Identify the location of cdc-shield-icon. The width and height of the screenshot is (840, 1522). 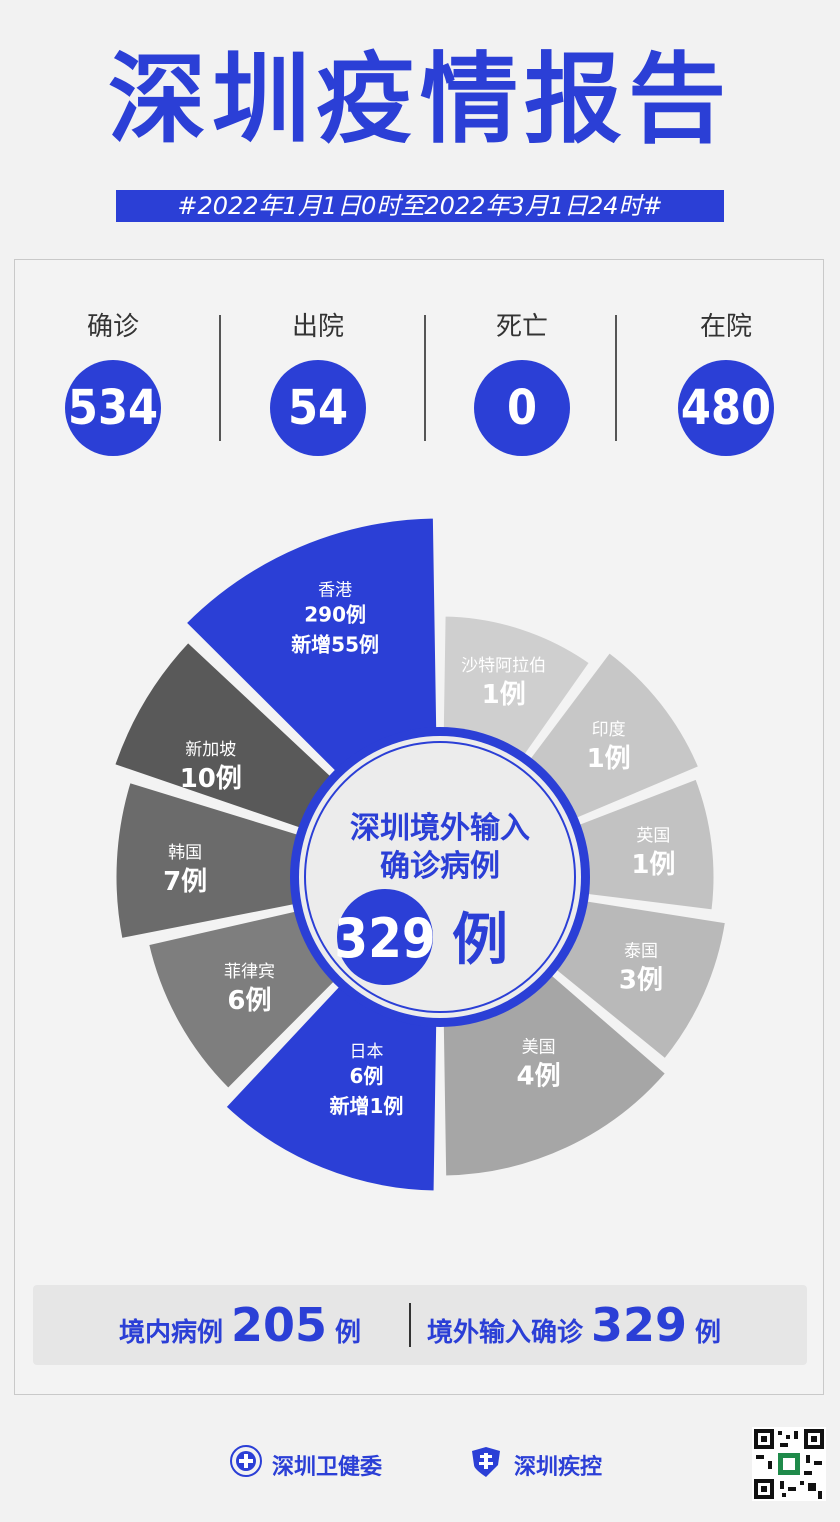
(486, 1468).